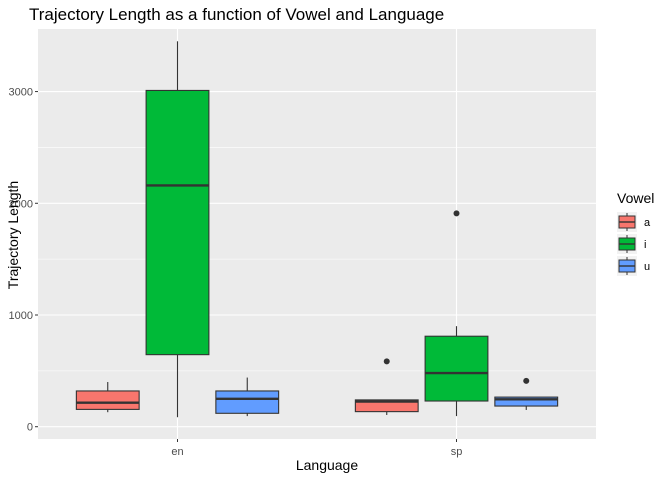  What do you see at coordinates (21, 316) in the screenshot?
I see `y-tick-label: 1000` at bounding box center [21, 316].